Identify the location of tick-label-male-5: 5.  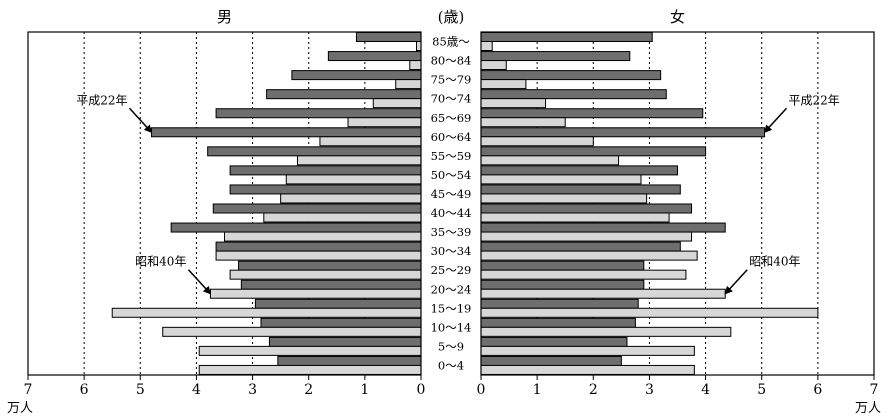
(140, 390).